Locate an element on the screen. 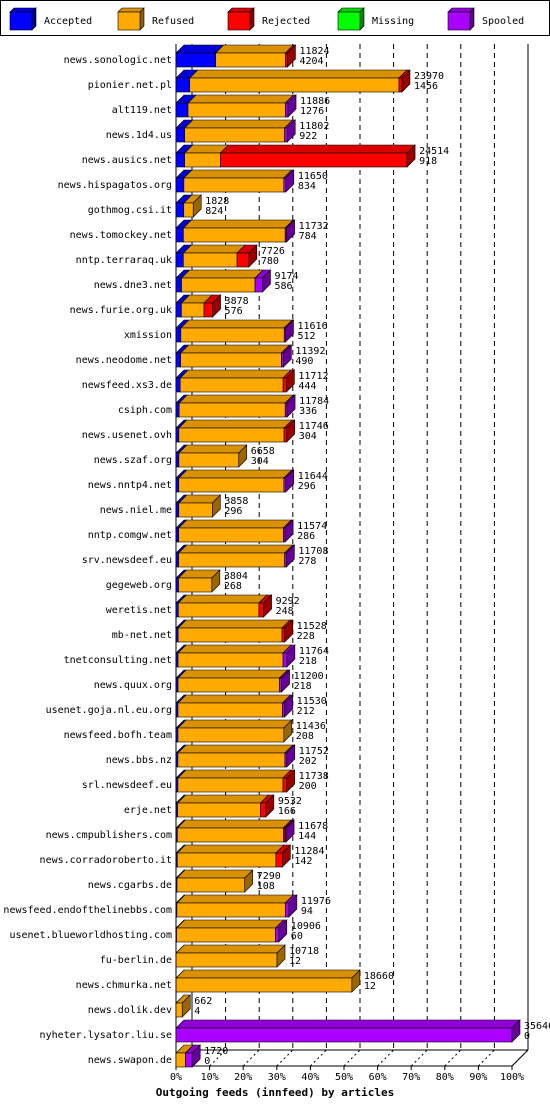 The width and height of the screenshot is (550, 1105). accepted-label-erje-net: 166 is located at coordinates (287, 811).